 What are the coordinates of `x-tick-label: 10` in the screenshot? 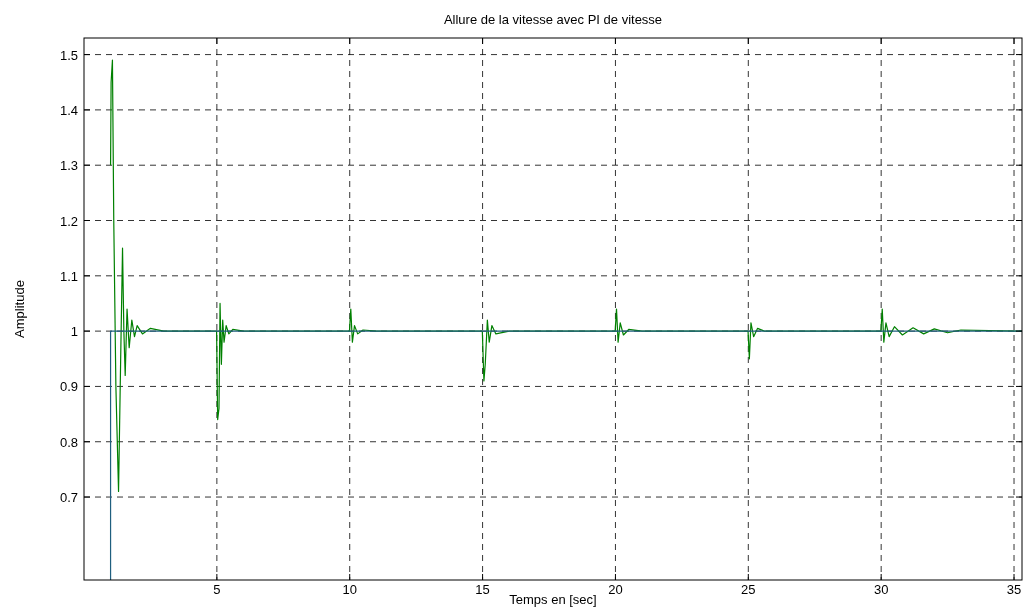 It's located at (349, 589).